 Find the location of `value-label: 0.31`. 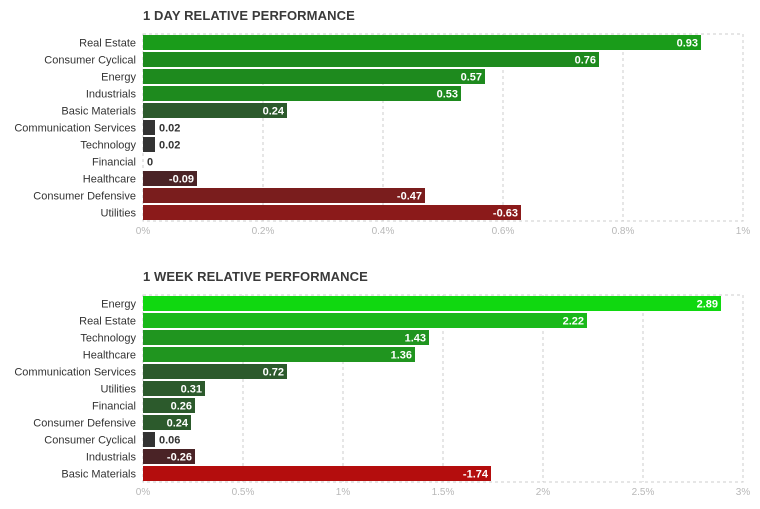

value-label: 0.31 is located at coordinates (191, 390).